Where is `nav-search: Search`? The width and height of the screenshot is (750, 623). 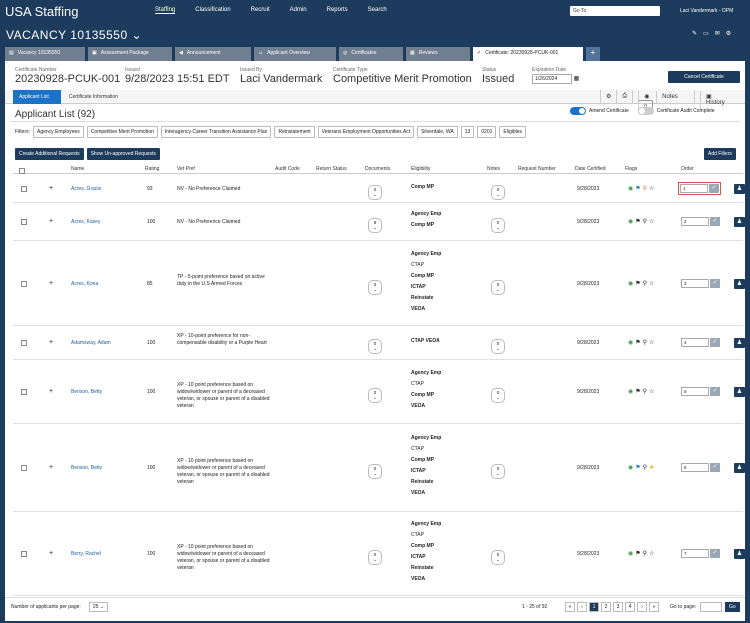 nav-search: Search is located at coordinates (377, 10).